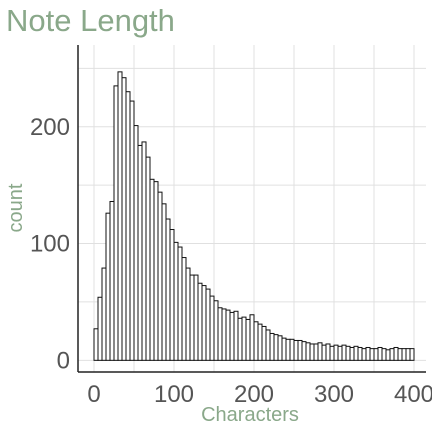 The height and width of the screenshot is (432, 432). Describe the element at coordinates (16, 207) in the screenshot. I see `y-axis-label: count` at that location.